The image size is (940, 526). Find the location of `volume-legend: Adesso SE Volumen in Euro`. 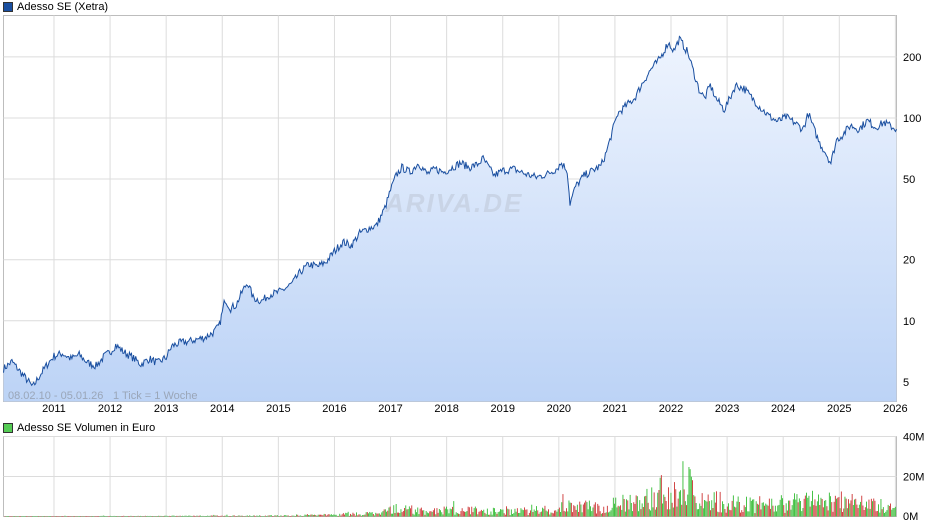

volume-legend: Adesso SE Volumen in Euro is located at coordinates (79, 428).